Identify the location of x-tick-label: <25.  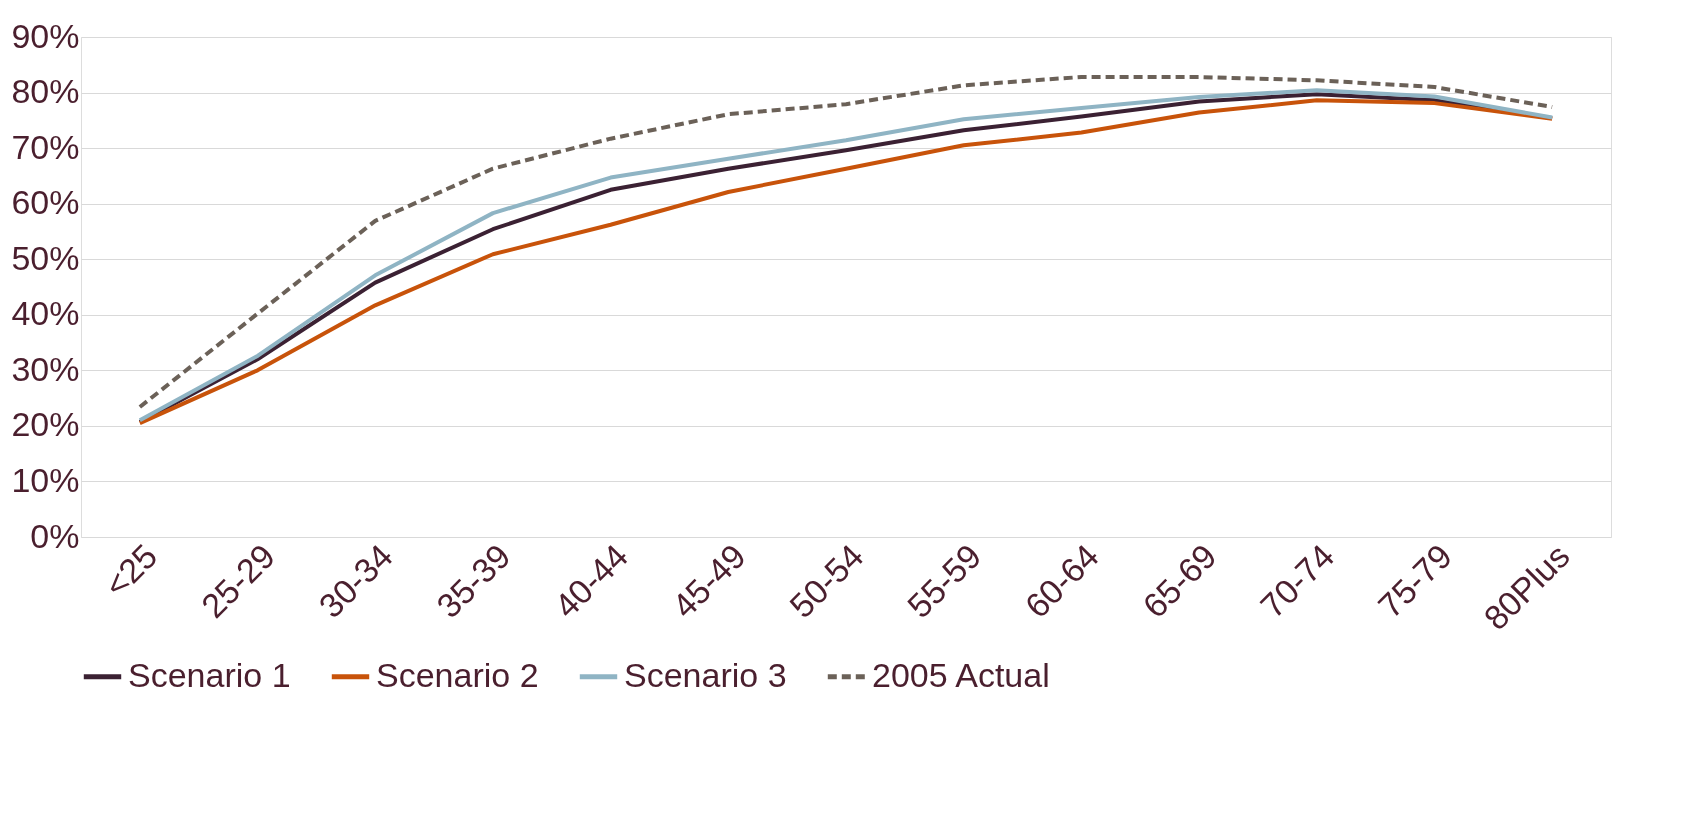
(130, 570).